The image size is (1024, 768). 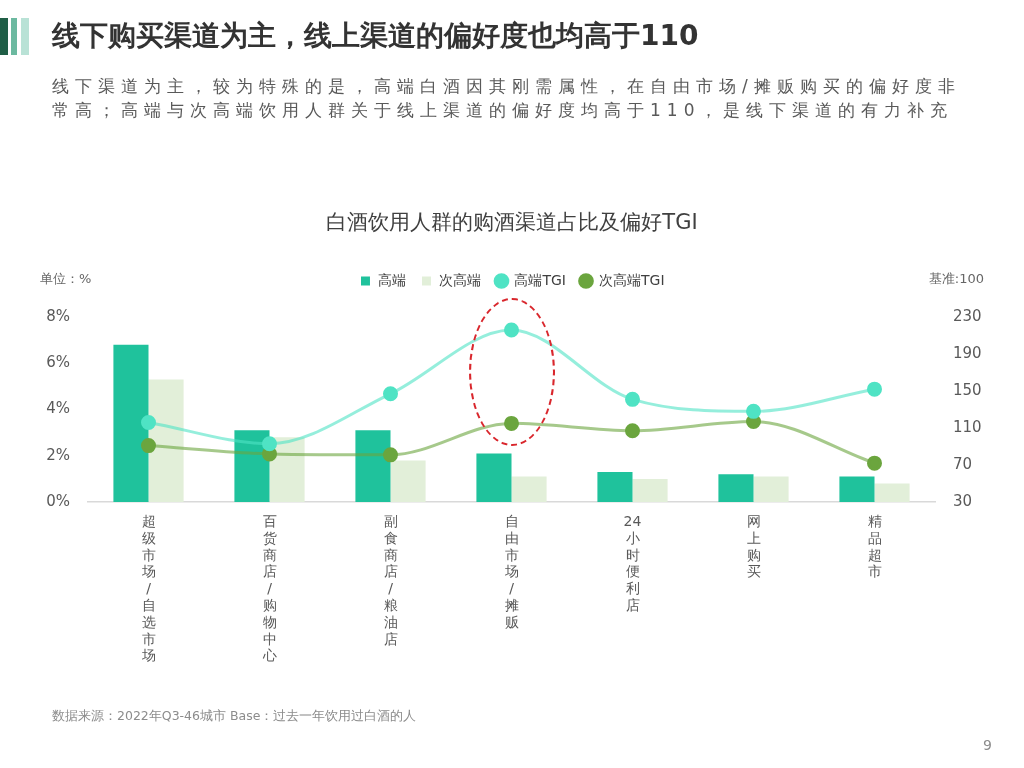 What do you see at coordinates (963, 463) in the screenshot?
I see `y2-tick-label: 70` at bounding box center [963, 463].